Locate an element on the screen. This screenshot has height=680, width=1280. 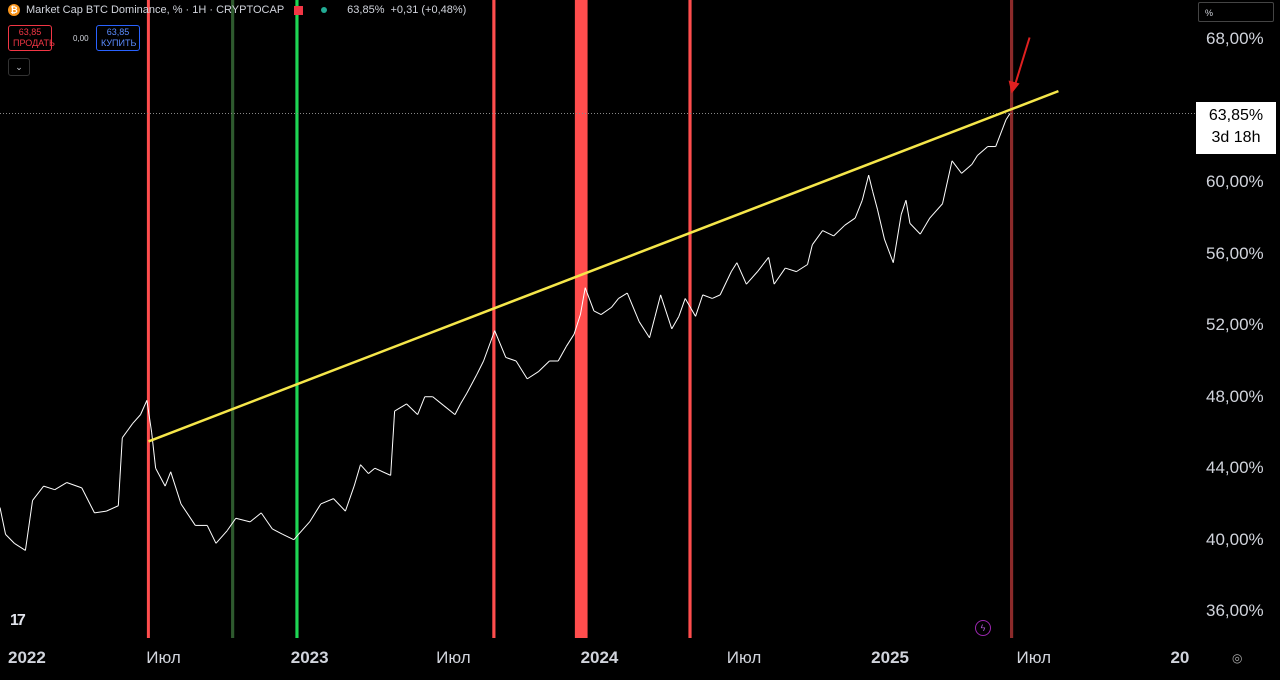
lightning-event-icon: ϟ is located at coordinates (983, 628).